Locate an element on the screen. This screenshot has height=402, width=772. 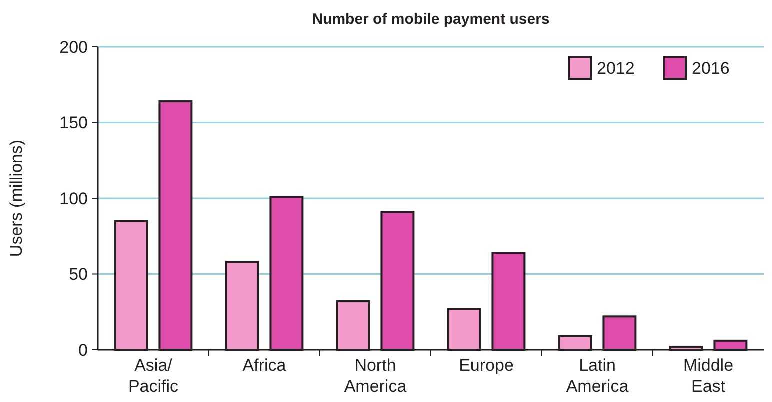
x-tick-label: Middle East is located at coordinates (708, 376).